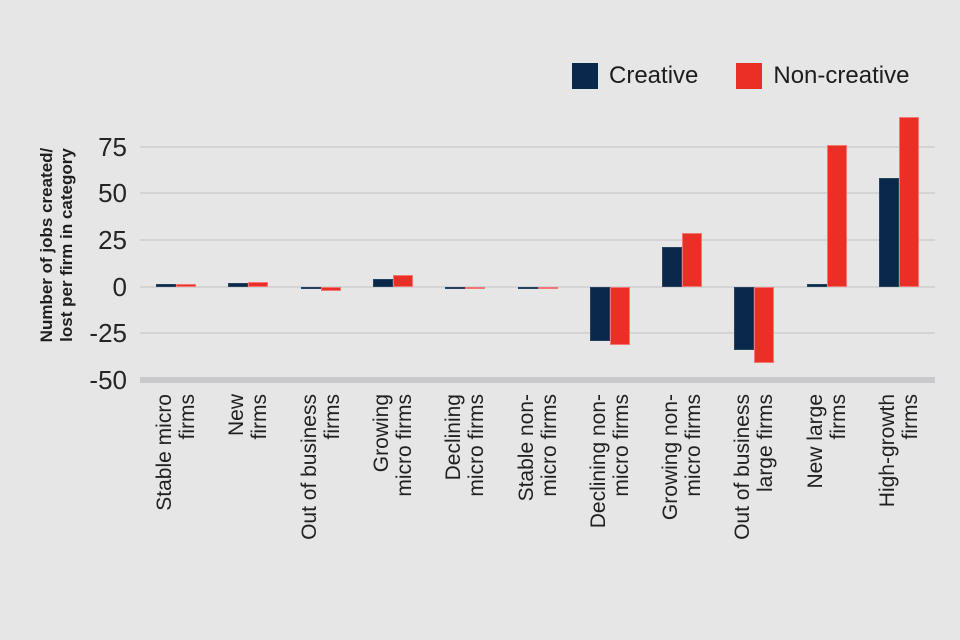 The height and width of the screenshot is (640, 960). I want to click on x-axis-line, so click(537, 380).